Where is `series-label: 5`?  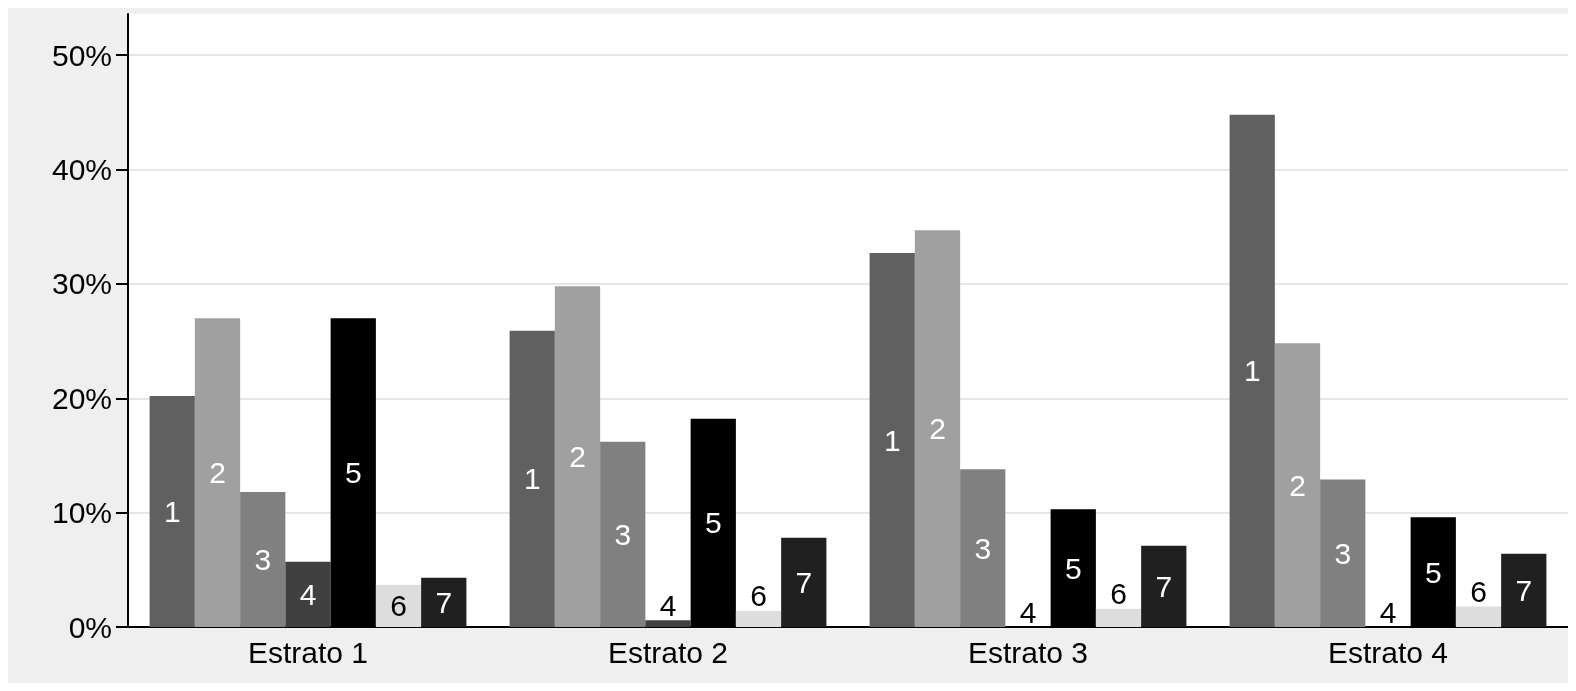
series-label: 5 is located at coordinates (713, 523).